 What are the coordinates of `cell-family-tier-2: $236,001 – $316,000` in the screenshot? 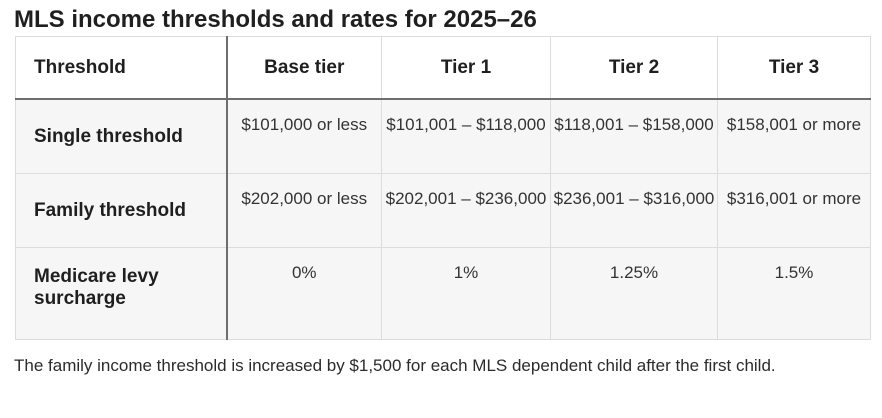 It's located at (634, 210).